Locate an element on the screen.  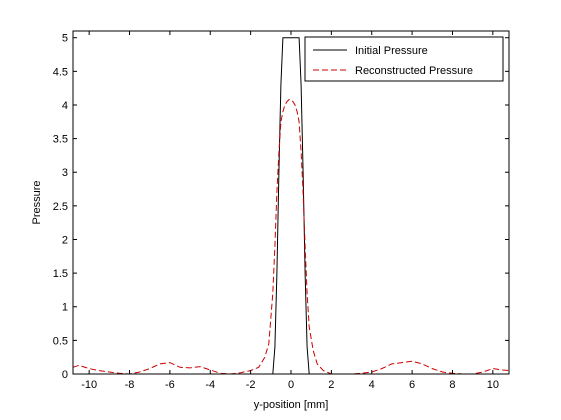
x-tick-label: 0 is located at coordinates (291, 385).